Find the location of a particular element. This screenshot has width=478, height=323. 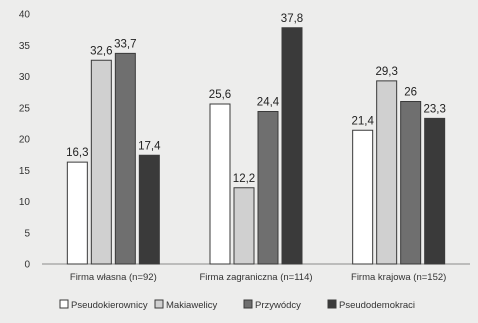

category-label: Firma krajowa (n=152) is located at coordinates (398, 277).